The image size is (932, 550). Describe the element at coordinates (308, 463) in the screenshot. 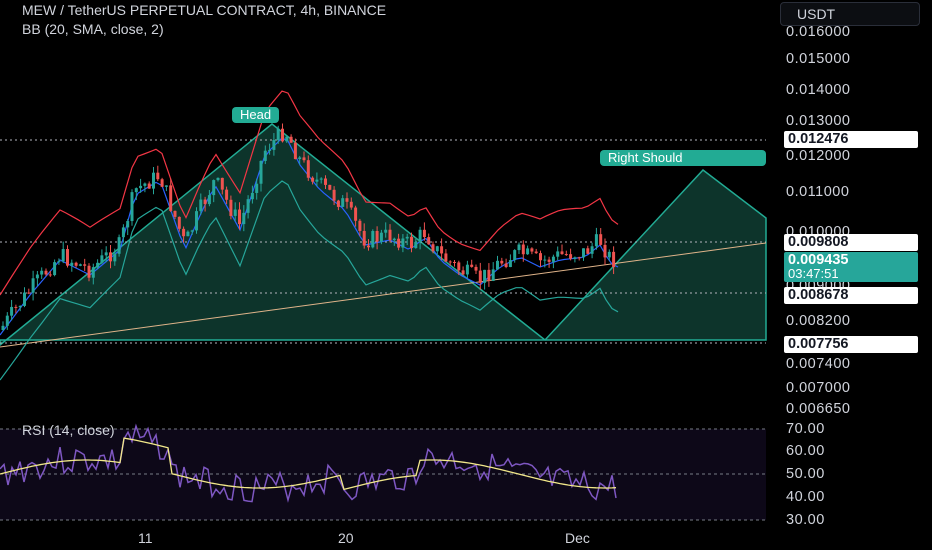

I see `rsi-line` at that location.